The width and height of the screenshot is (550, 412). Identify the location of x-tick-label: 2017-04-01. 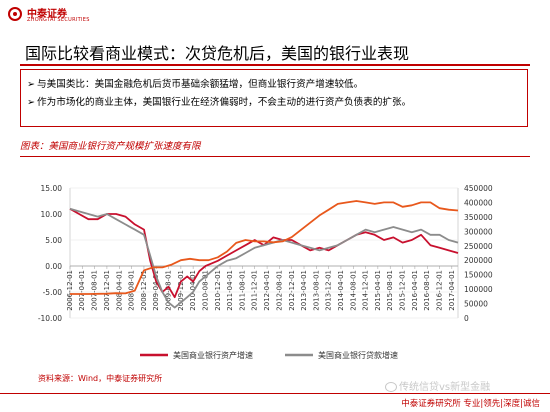
(452, 290).